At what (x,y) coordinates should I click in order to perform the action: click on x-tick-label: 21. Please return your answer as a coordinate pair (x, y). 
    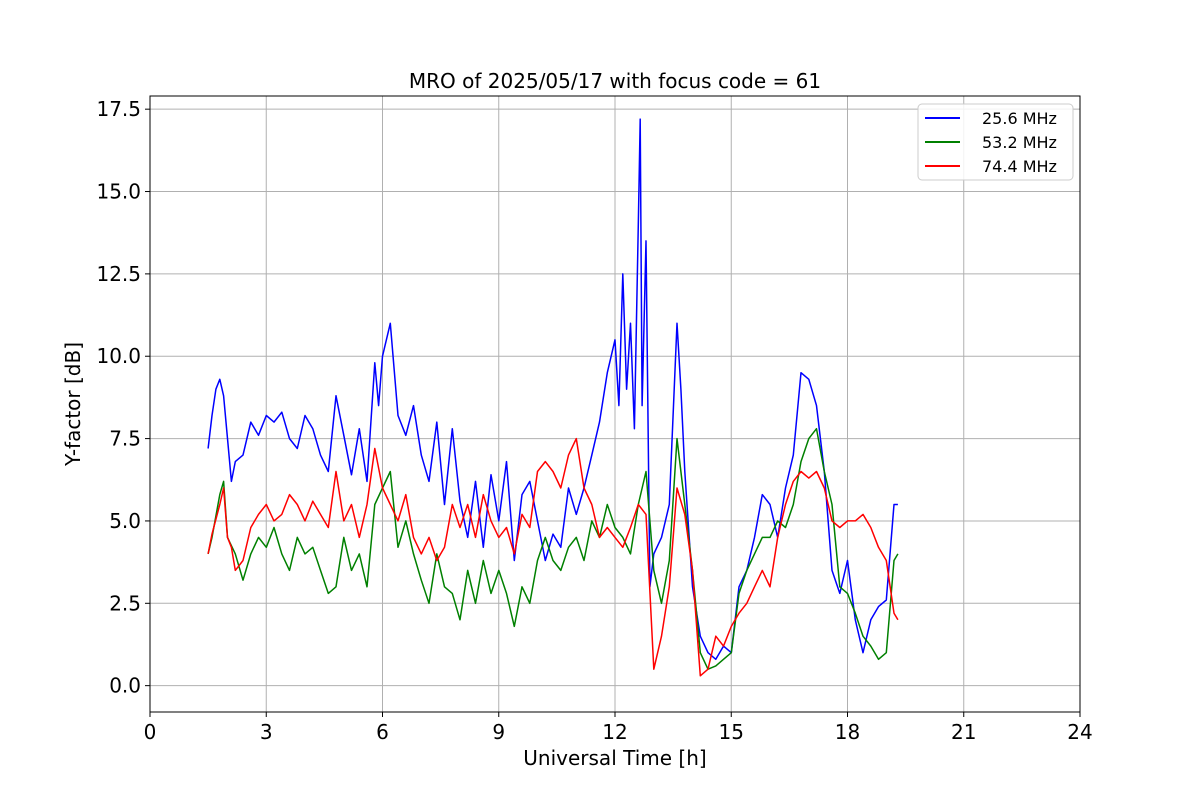
    Looking at the image, I should click on (963, 732).